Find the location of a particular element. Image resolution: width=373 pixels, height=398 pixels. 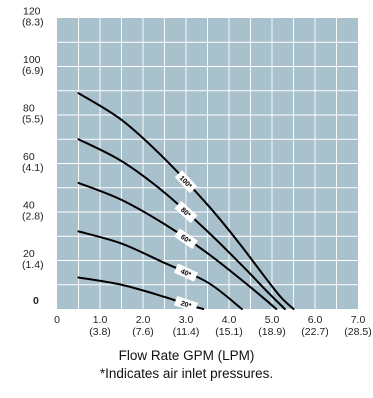

y-tick-label: 100 is located at coordinates (32, 60).